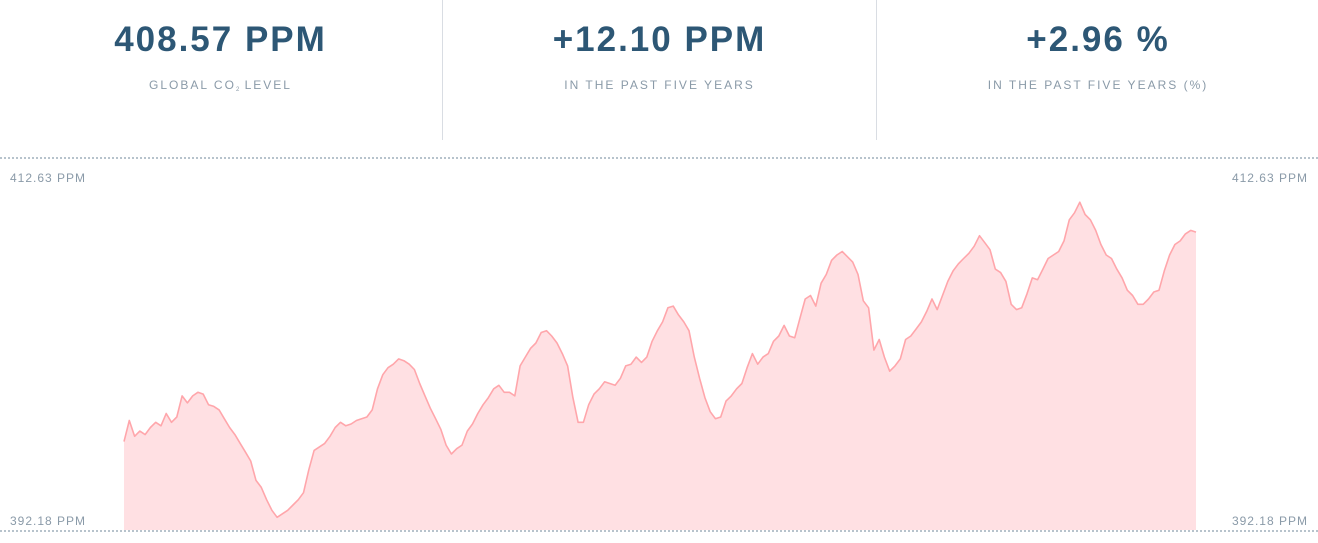  What do you see at coordinates (265, 85) in the screenshot?
I see `co2-label-suffix: LEVEL` at bounding box center [265, 85].